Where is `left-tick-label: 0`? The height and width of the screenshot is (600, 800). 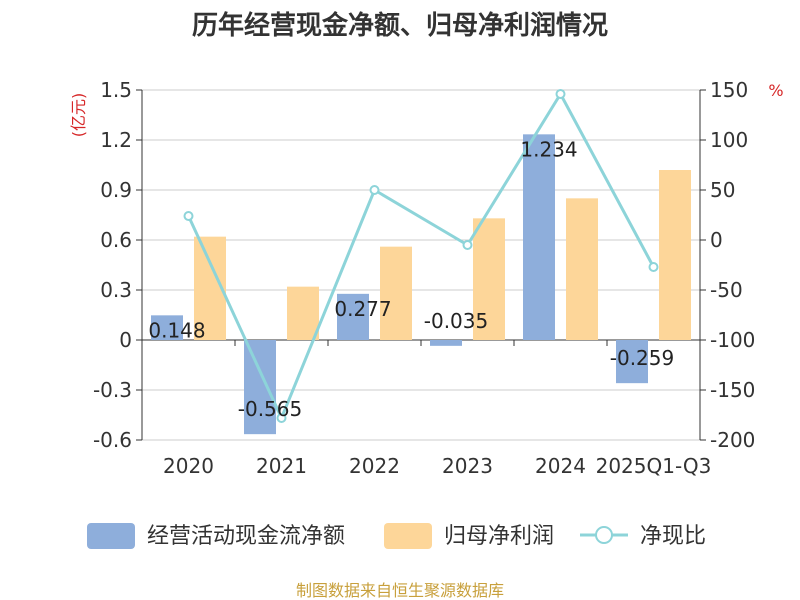 left-tick-label: 0 is located at coordinates (125, 340).